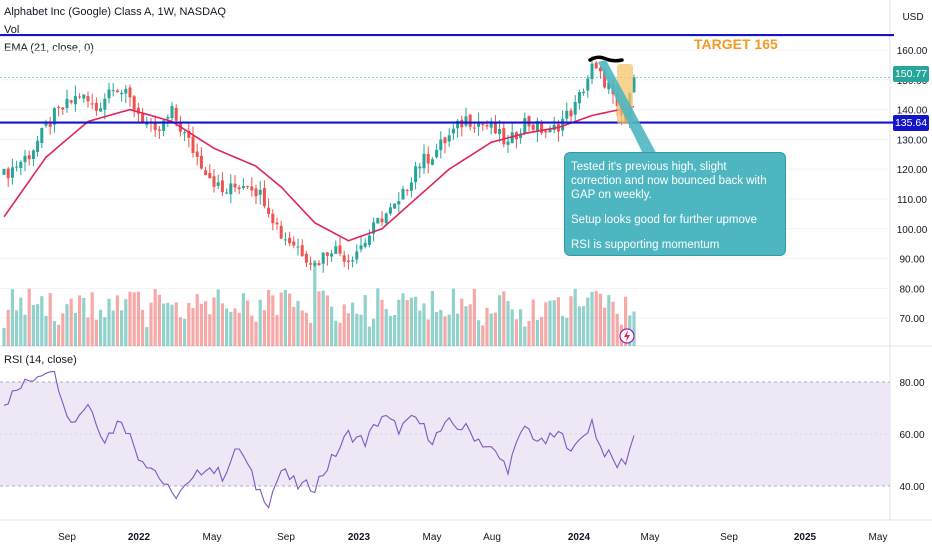 The height and width of the screenshot is (550, 932). I want to click on arrow-shape, so click(629, 112).